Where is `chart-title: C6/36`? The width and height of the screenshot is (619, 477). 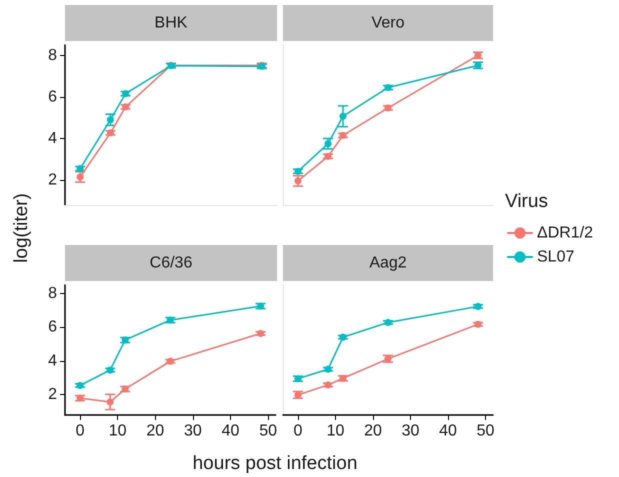
chart-title: C6/36 is located at coordinates (171, 263).